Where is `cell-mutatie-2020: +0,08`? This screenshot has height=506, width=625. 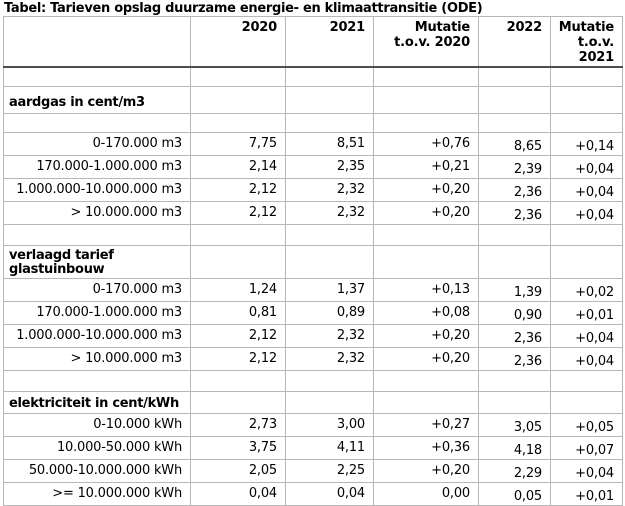 cell-mutatie-2020: +0,08 is located at coordinates (426, 312).